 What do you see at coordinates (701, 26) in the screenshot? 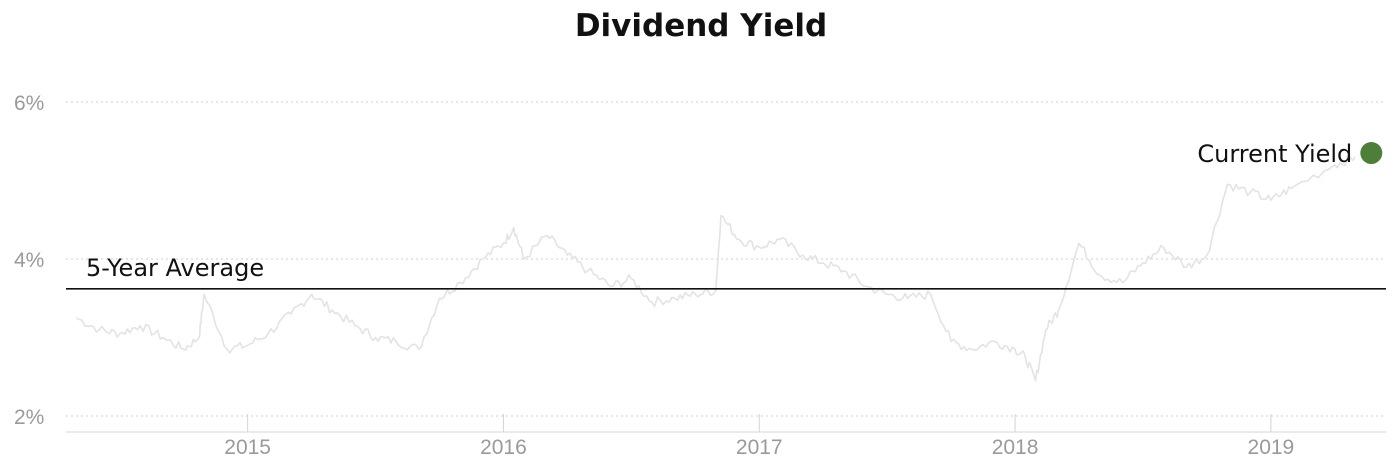
I see `chart-title: Dividend Yield` at bounding box center [701, 26].